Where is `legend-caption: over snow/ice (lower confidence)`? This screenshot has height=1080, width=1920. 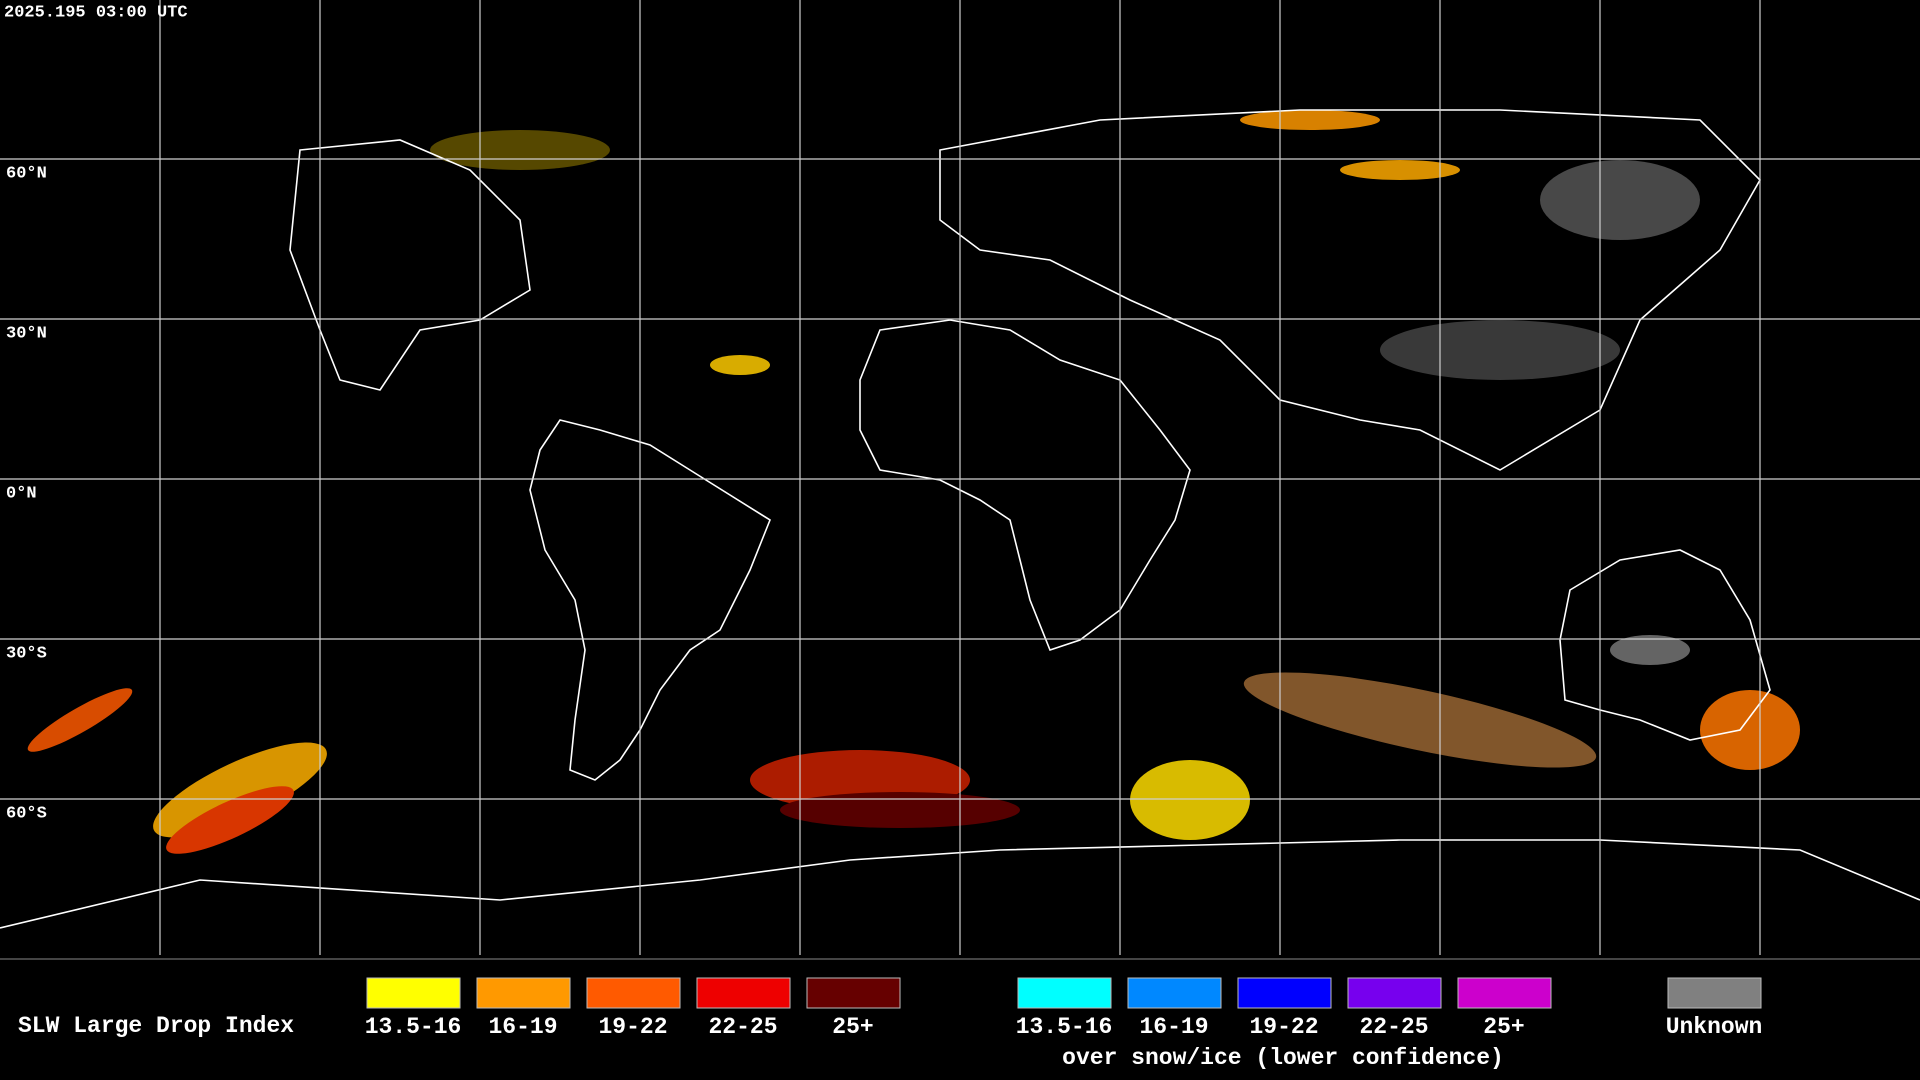
legend-caption: over snow/ice (lower confidence) is located at coordinates (1283, 1058).